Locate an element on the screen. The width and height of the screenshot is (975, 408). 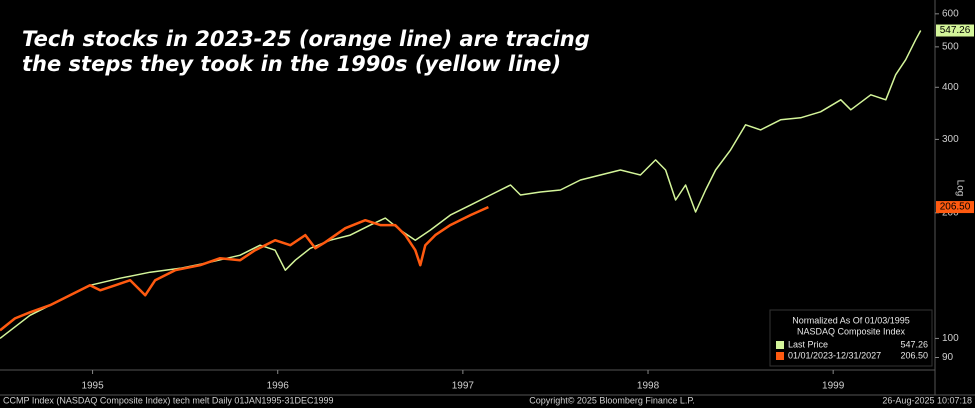
last-value-label: 206.50 is located at coordinates (955, 207).